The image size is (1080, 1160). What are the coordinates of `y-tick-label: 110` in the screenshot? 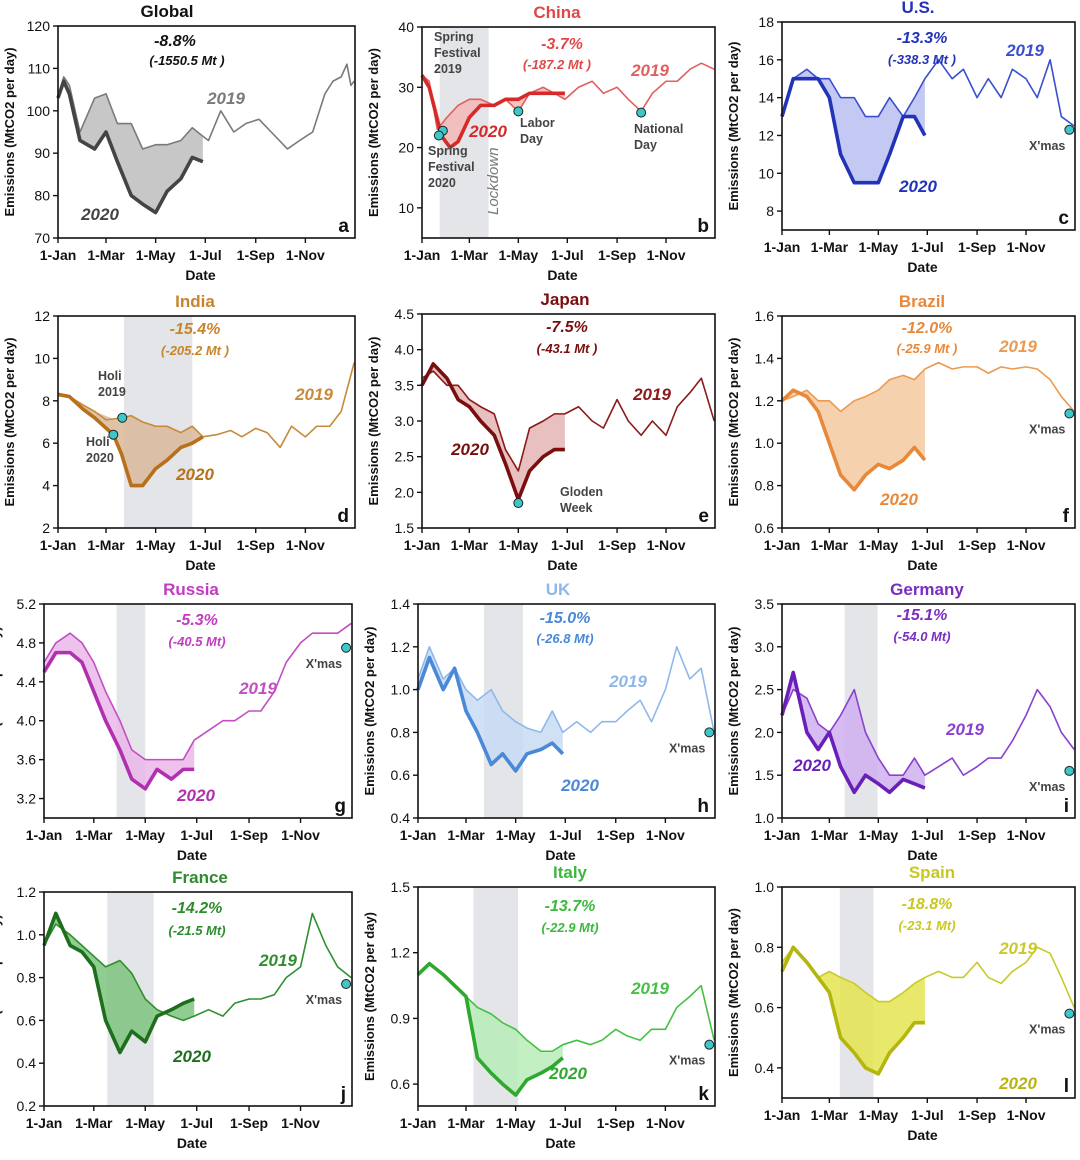 It's located at (39, 68).